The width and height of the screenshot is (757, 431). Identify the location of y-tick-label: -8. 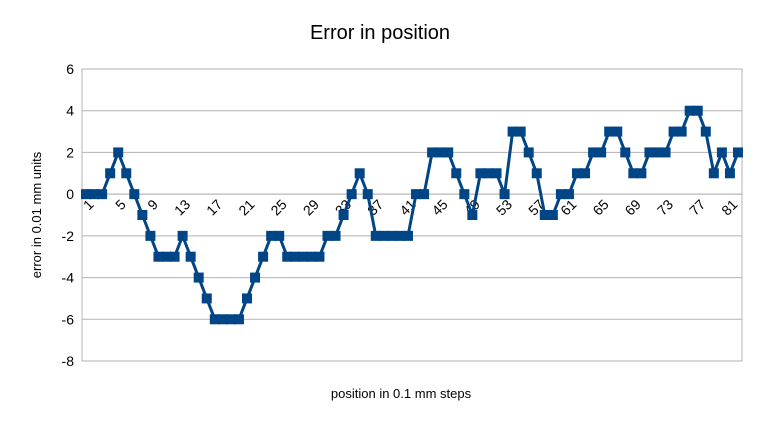
(68, 361).